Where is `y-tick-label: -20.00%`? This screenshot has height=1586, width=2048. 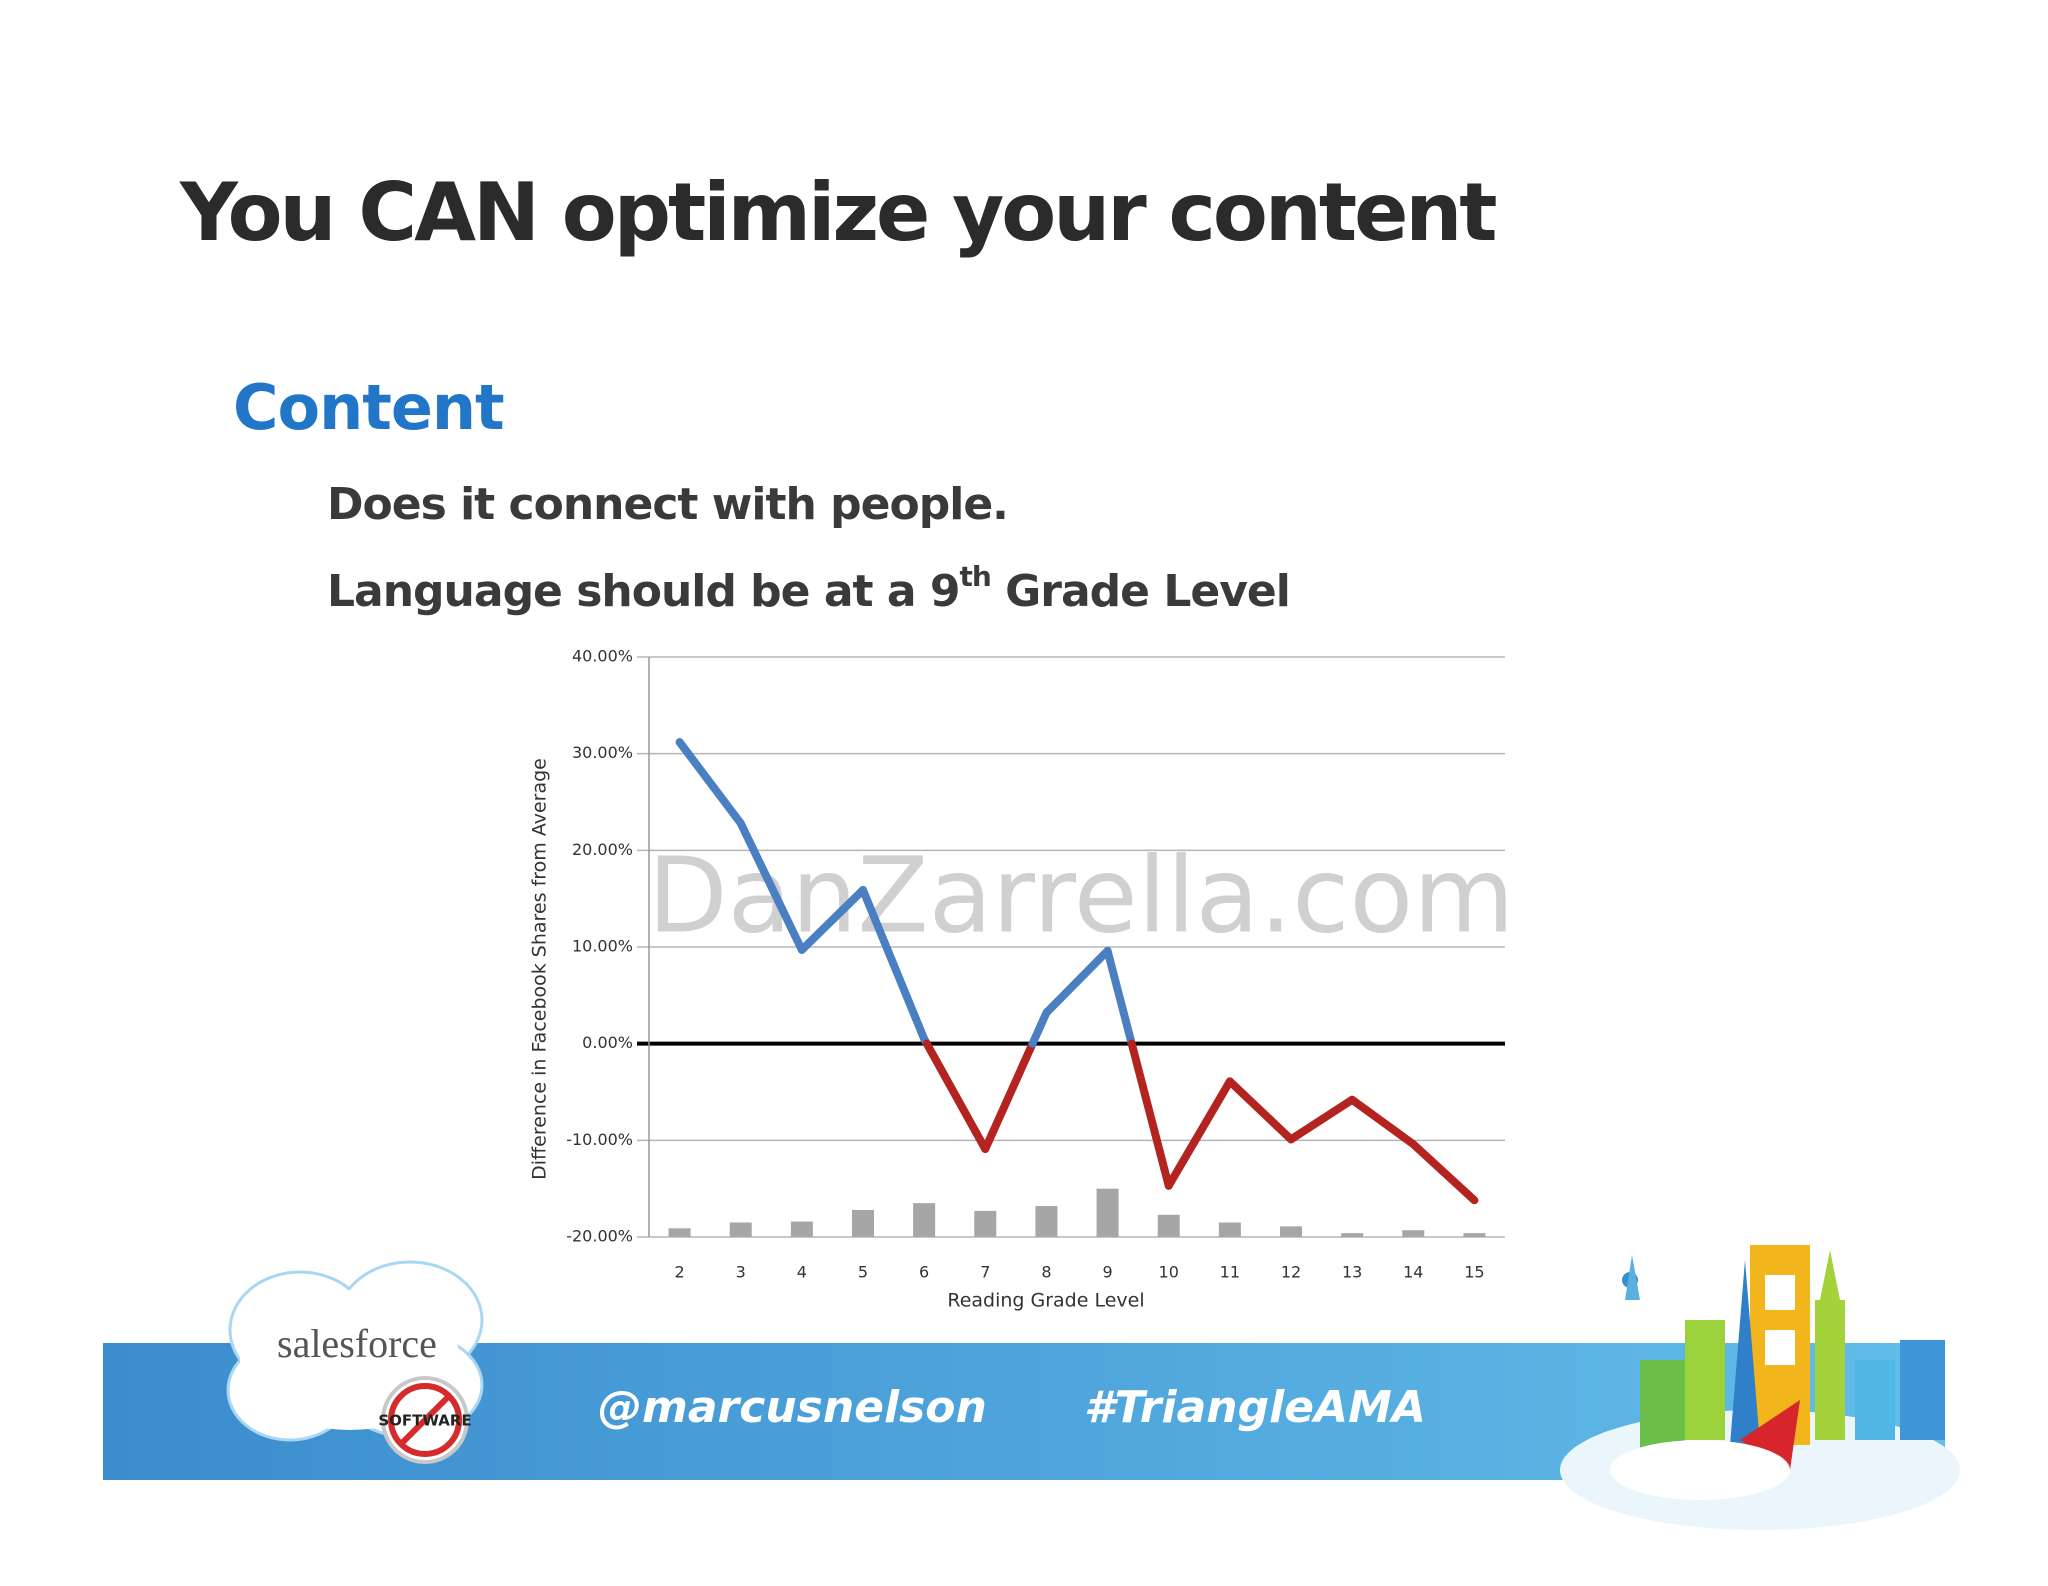 y-tick-label: -20.00% is located at coordinates (599, 1236).